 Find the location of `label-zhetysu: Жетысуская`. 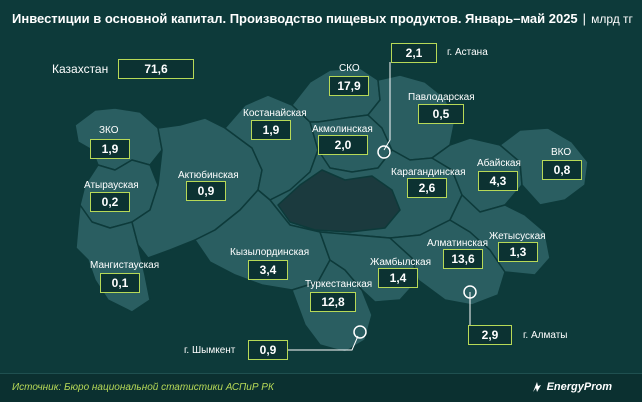

label-zhetysu: Жетысуская is located at coordinates (517, 236).